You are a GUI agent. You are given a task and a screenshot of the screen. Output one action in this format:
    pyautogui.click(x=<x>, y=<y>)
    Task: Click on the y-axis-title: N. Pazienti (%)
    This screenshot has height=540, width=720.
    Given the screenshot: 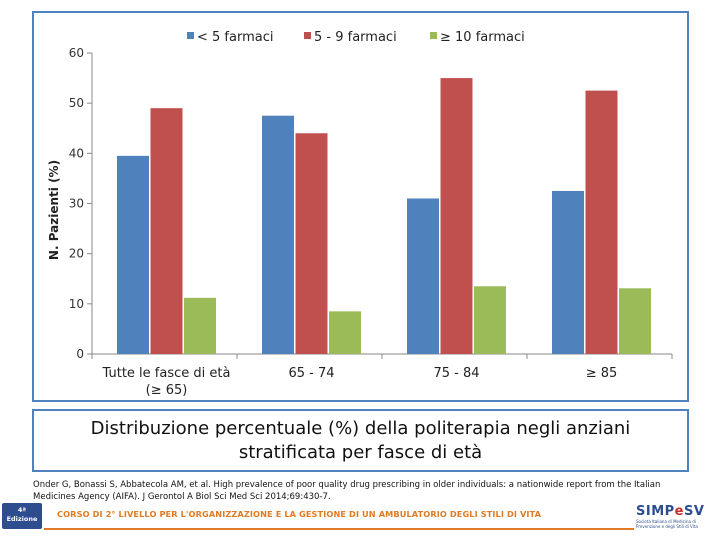 What is the action you would take?
    pyautogui.click(x=54, y=210)
    